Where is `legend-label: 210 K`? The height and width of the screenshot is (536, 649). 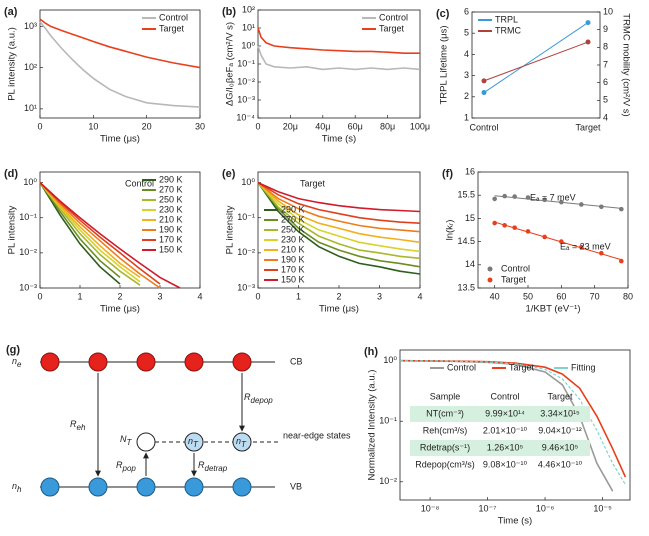
legend-label: 210 K is located at coordinates (293, 249).